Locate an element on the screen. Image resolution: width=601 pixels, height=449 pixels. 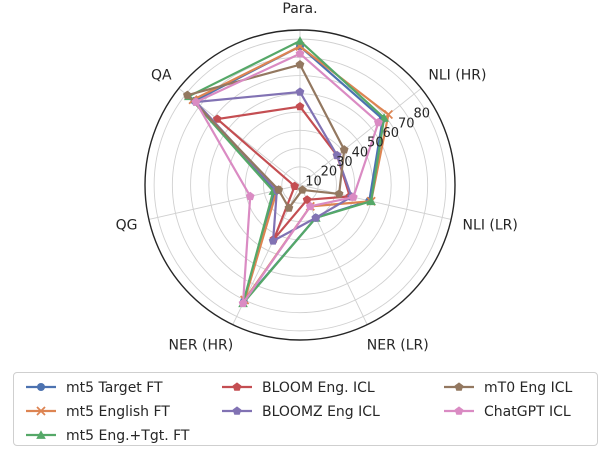
legend-entry-4: BLOOM Eng. ICL is located at coordinates (298, 388).